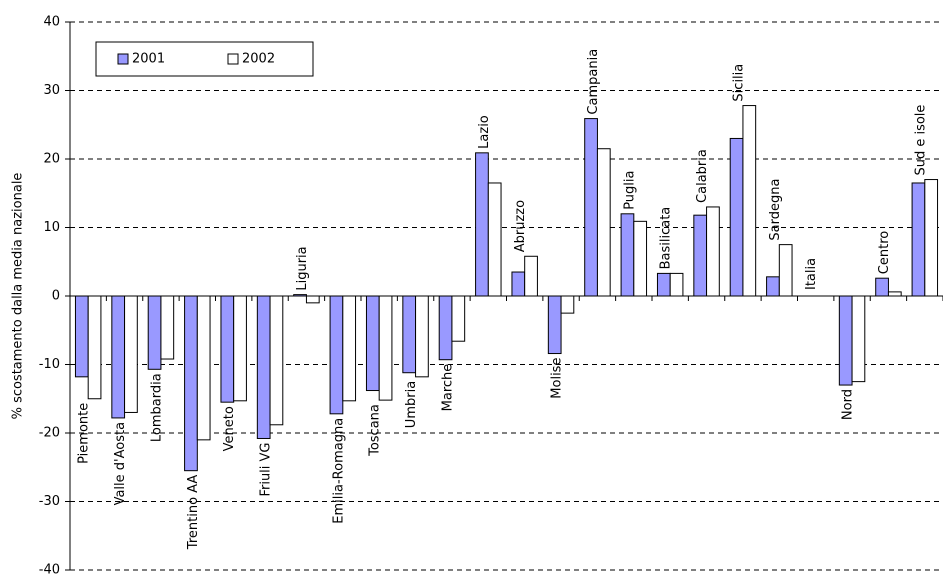 This screenshot has height=579, width=943. Describe the element at coordinates (775, 210) in the screenshot. I see `category-label: Sardegna` at that location.